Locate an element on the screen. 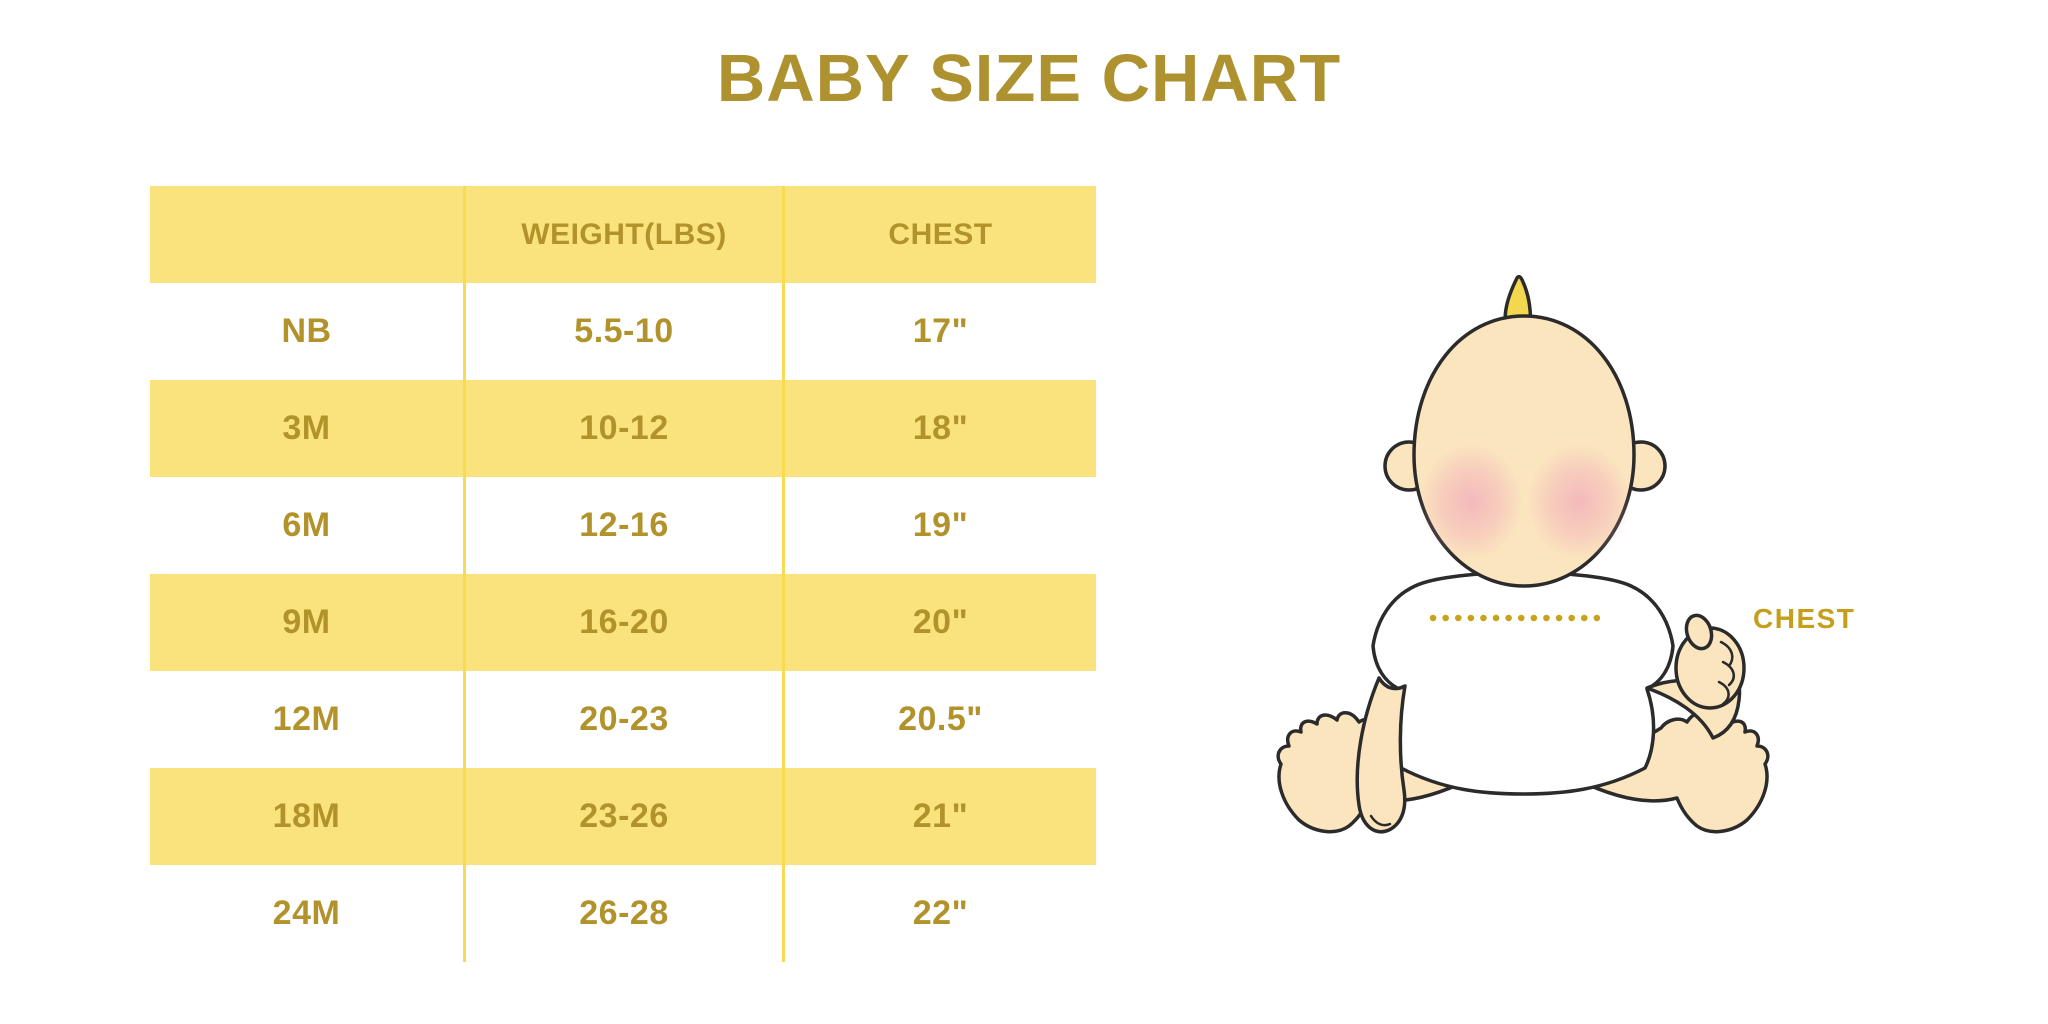  table-cell-size: 12M is located at coordinates (306, 719).